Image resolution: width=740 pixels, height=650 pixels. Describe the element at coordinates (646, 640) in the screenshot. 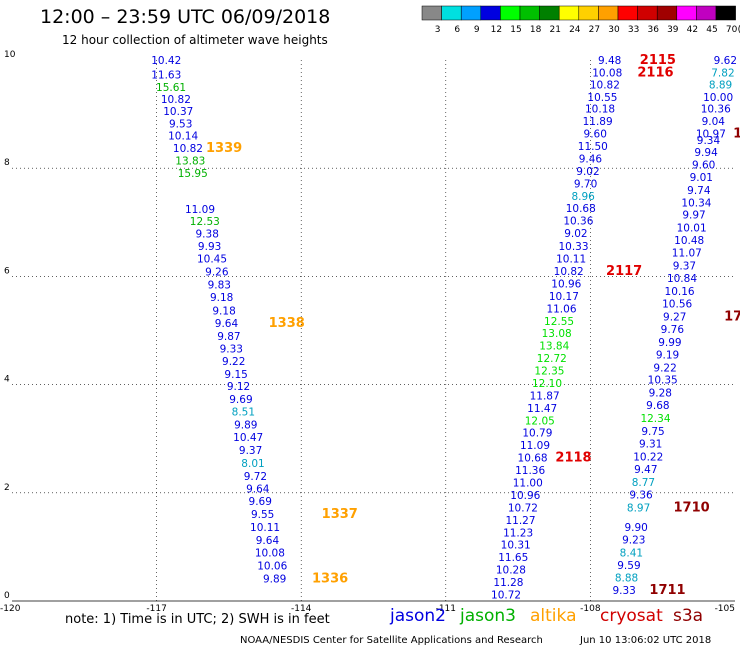

I see `generated-timestamp: Jun 10 13:06:02 UTC 2018` at that location.